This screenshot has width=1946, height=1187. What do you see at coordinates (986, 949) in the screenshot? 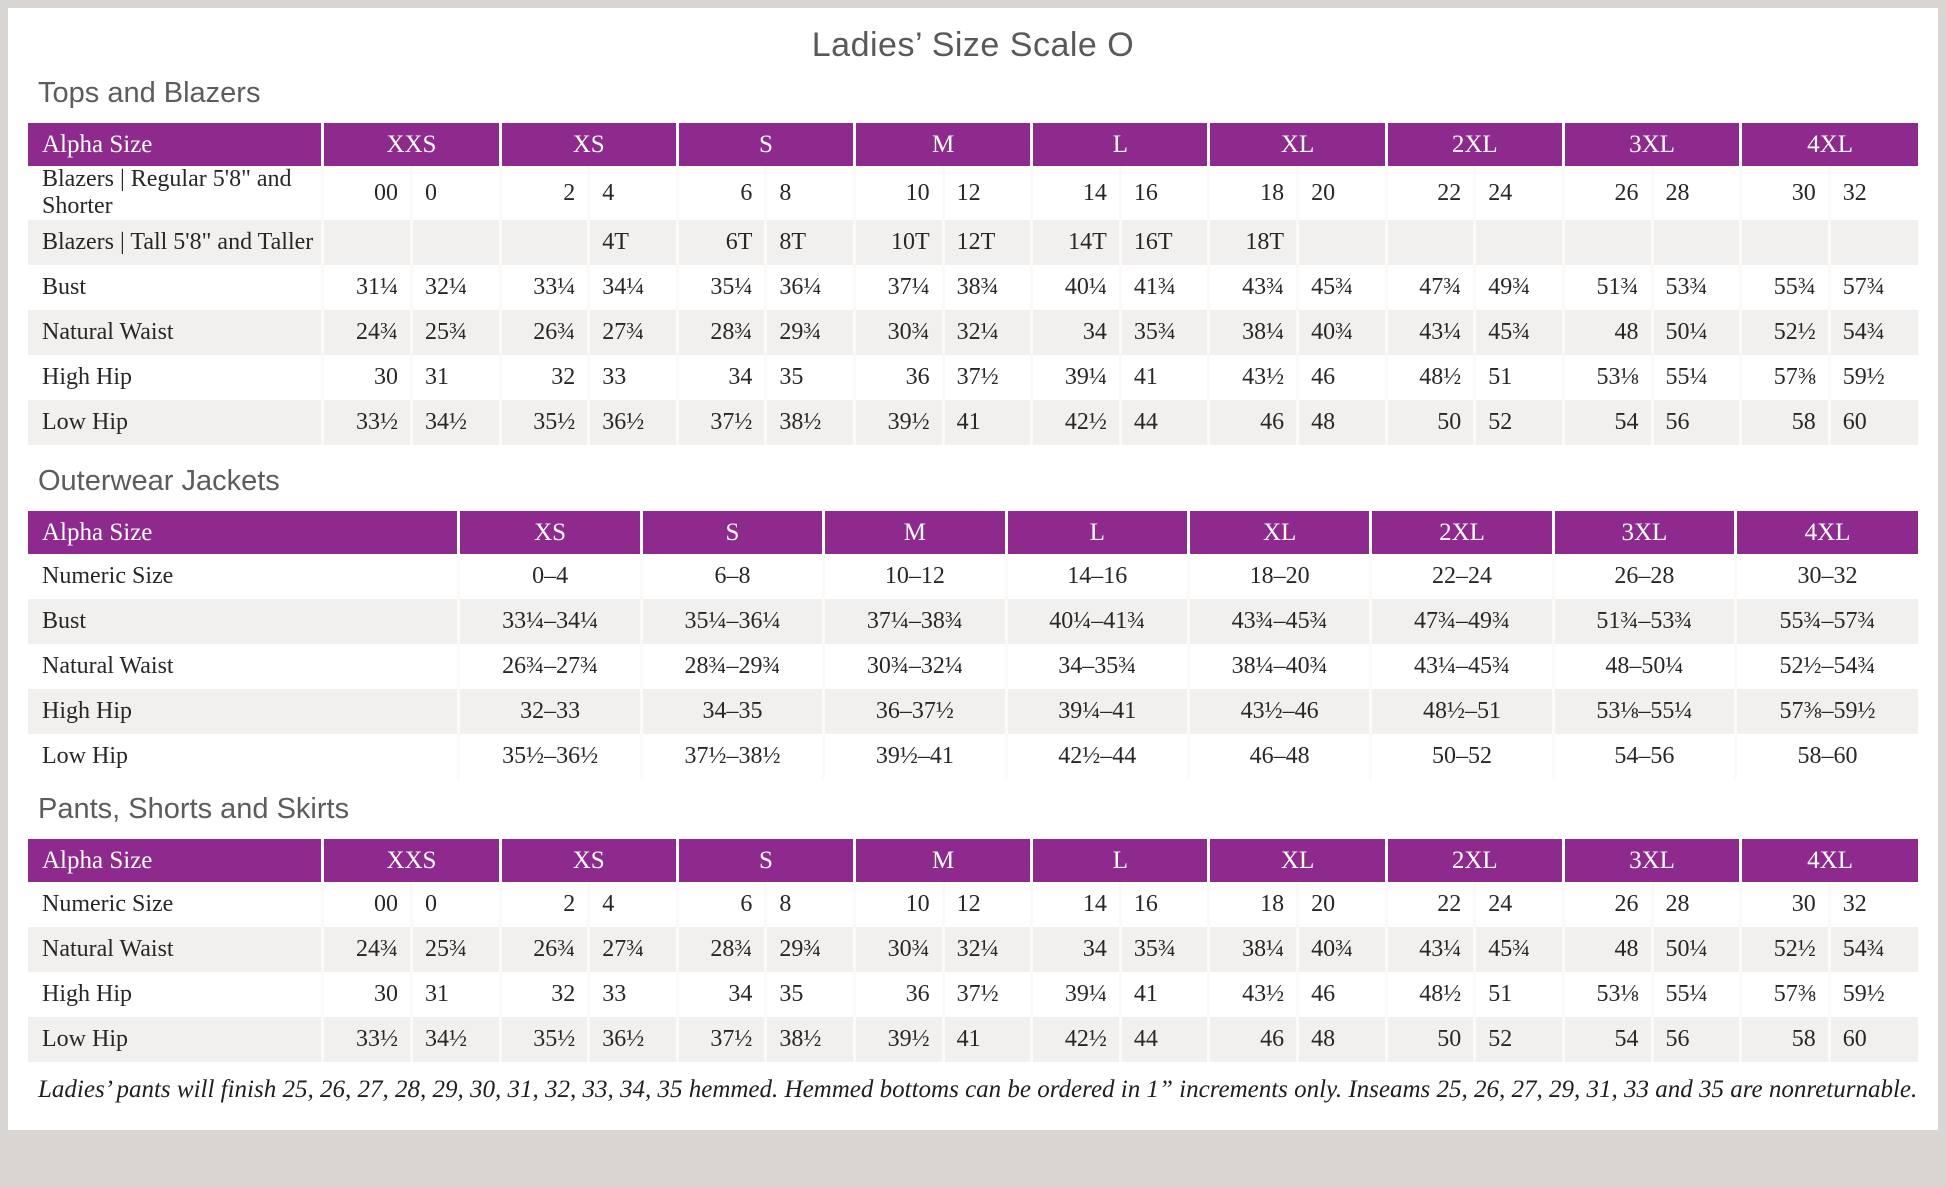
I see `size-value-cell: 32¼` at bounding box center [986, 949].